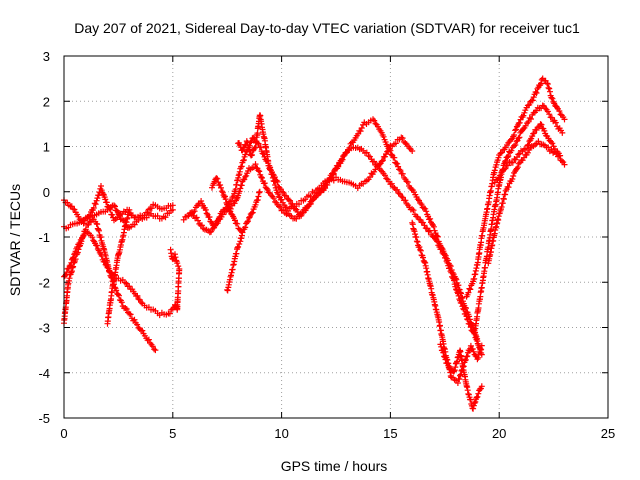  What do you see at coordinates (46, 192) in the screenshot?
I see `y-tick-label: 0` at bounding box center [46, 192].